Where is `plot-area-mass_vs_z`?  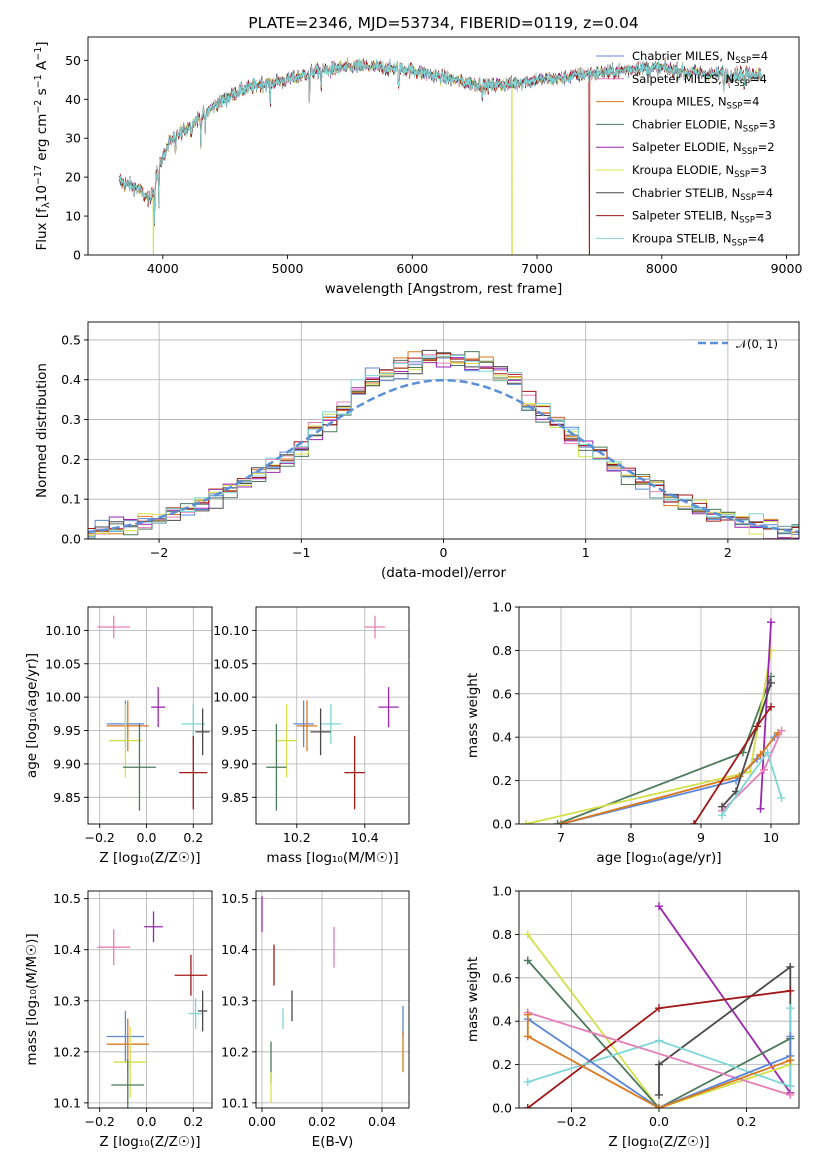 plot-area-mass_vs_z is located at coordinates (152, 1009).